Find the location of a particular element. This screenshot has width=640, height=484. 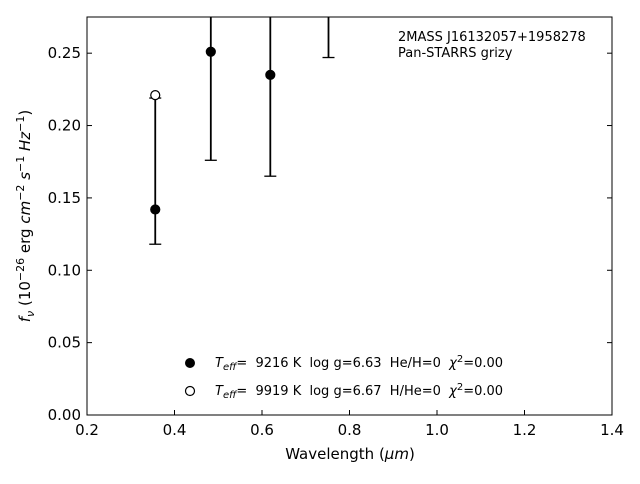

y-axis-label: fν (10−26 erg cm−2 s−1 Hz−1) is located at coordinates (25, 216).